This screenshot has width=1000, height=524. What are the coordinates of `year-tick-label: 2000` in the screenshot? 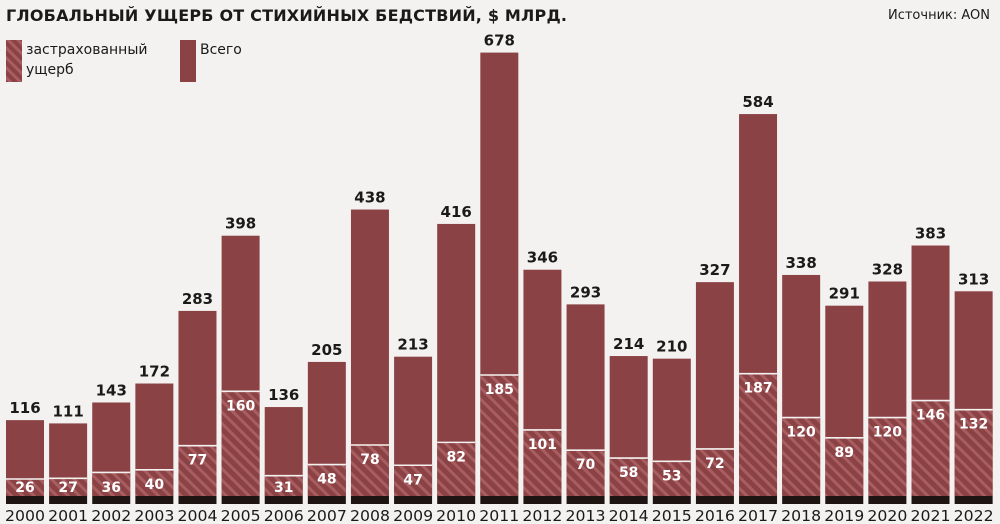 It's located at (25, 515).